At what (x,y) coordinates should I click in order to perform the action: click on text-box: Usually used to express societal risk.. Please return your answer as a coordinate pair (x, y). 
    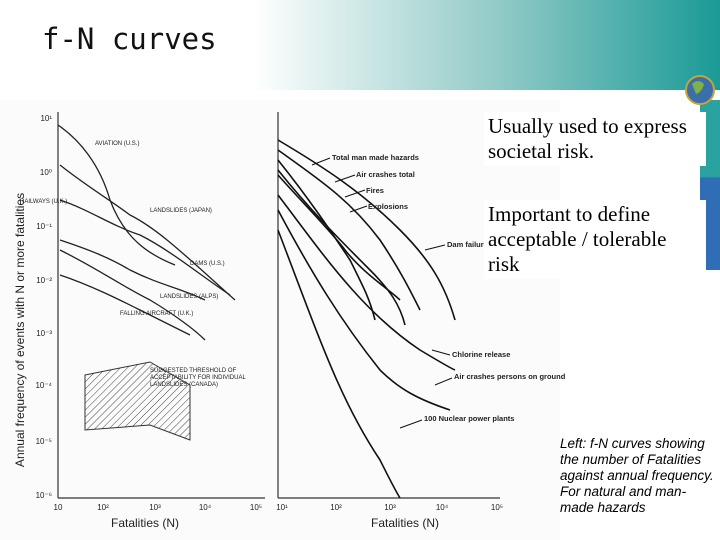
    Looking at the image, I should click on (595, 139).